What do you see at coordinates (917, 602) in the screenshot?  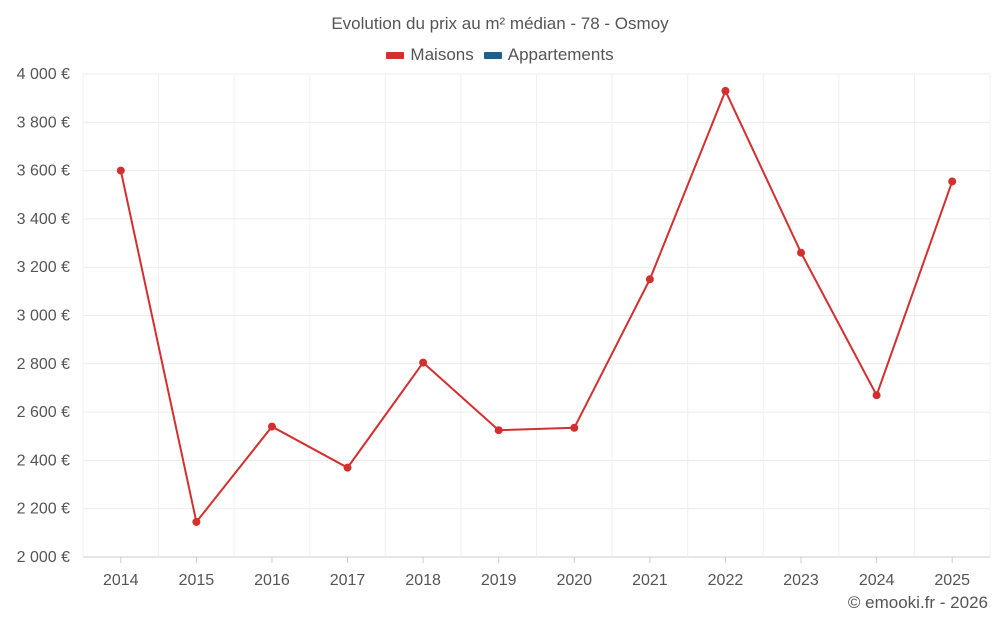 I see `copyright-text: © emooki.fr - 2026` at bounding box center [917, 602].